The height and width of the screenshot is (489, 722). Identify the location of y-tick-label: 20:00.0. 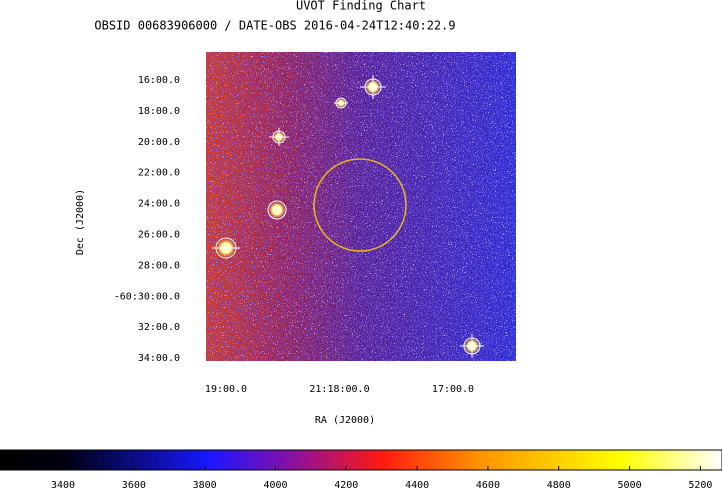
(159, 142).